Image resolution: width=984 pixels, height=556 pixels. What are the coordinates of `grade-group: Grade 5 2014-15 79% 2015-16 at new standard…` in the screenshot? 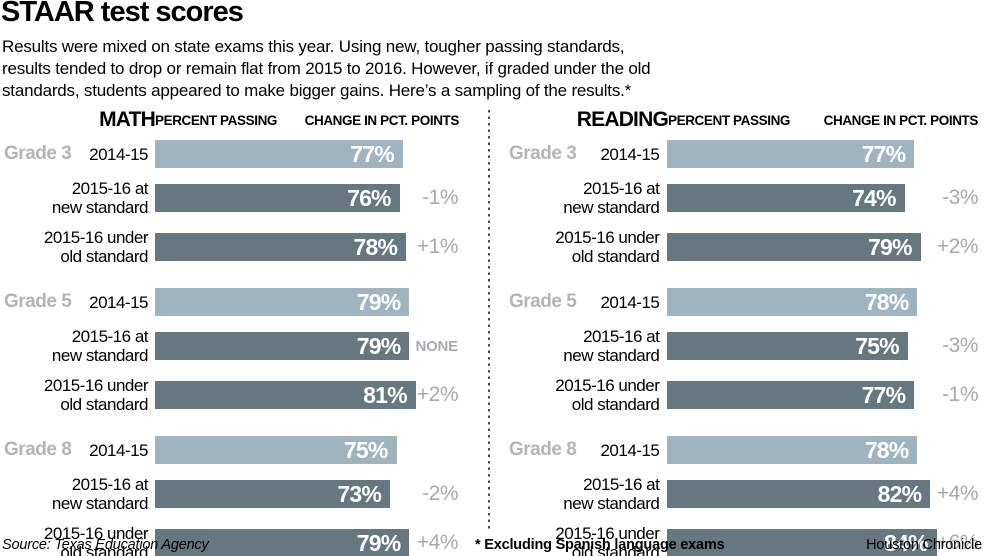 It's located at (239, 351).